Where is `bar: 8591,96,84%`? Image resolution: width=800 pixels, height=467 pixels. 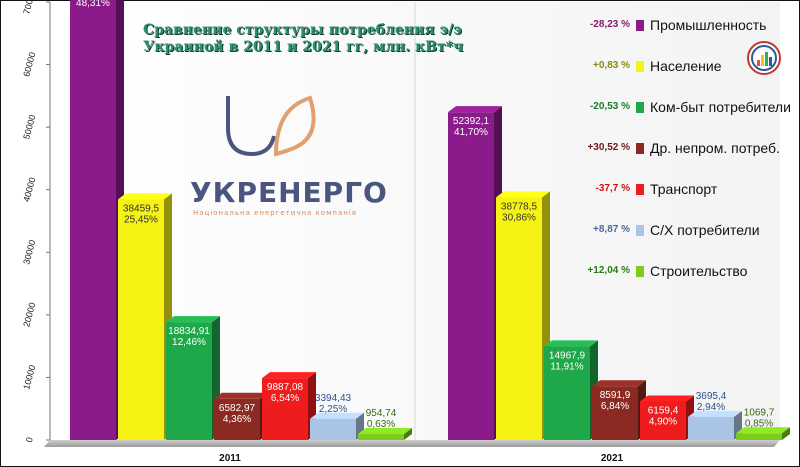
bar: 8591,96,84% is located at coordinates (619, 410).